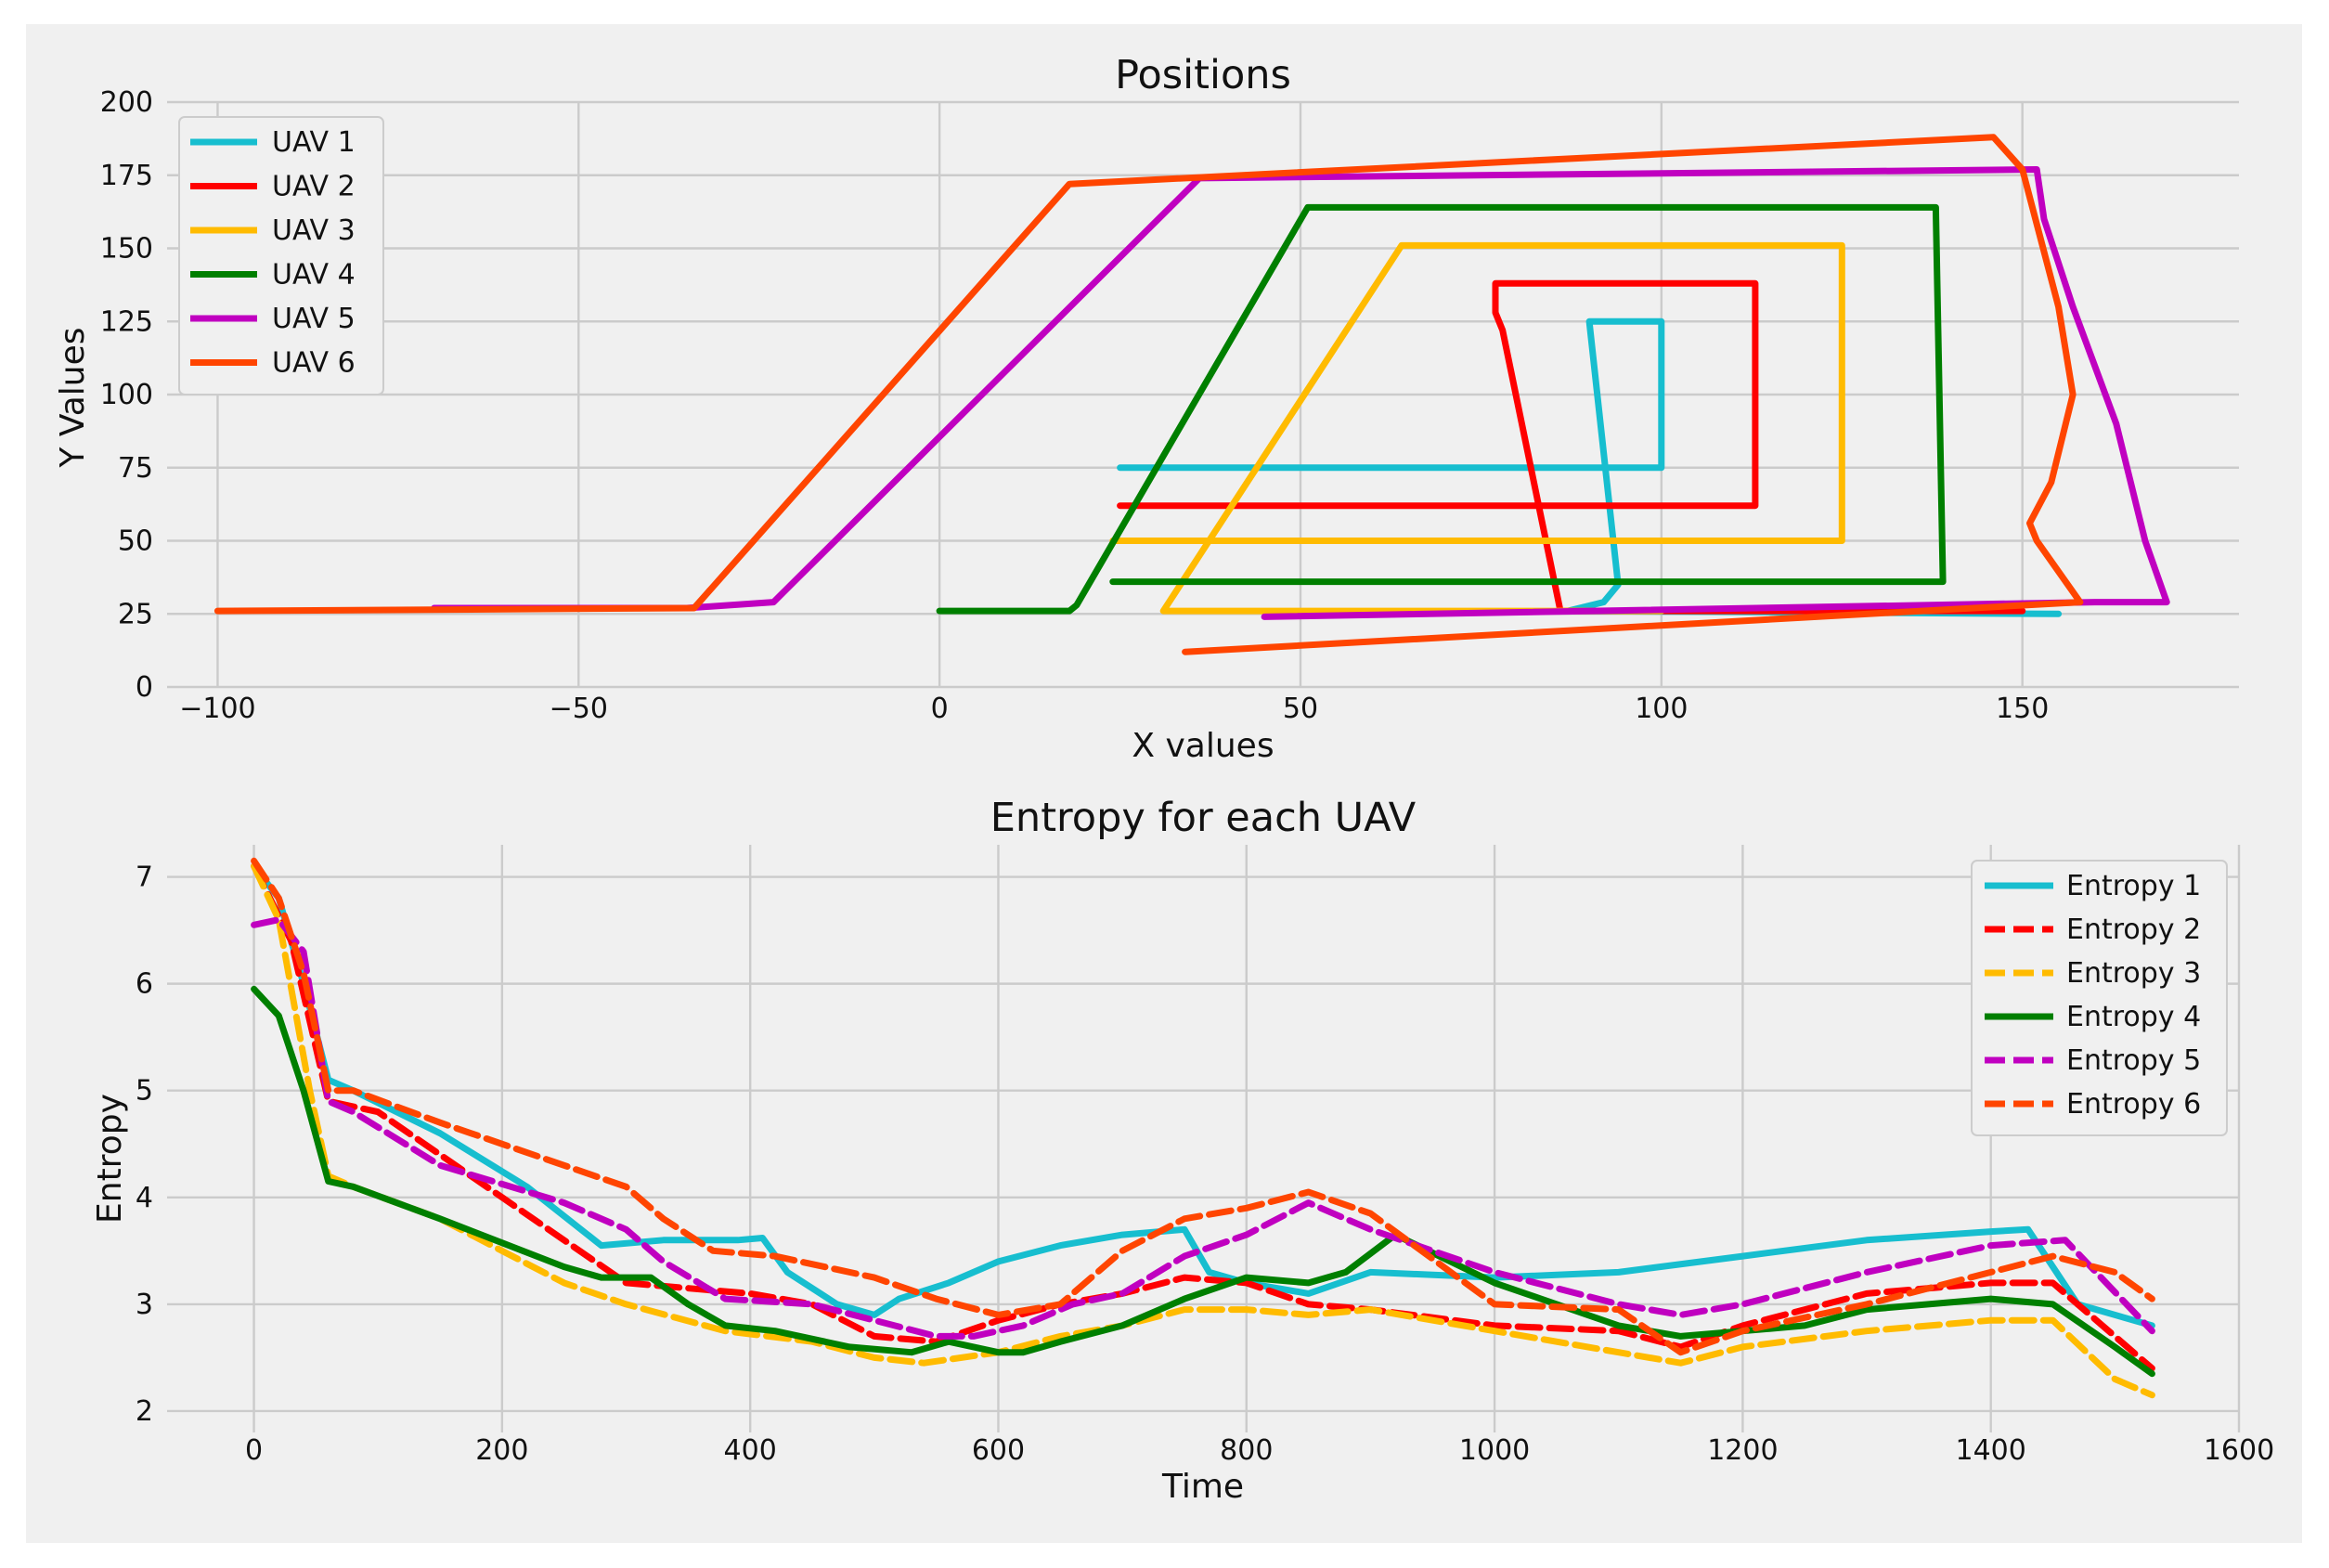  What do you see at coordinates (135, 469) in the screenshot?
I see `y-tick-label: 75` at bounding box center [135, 469].